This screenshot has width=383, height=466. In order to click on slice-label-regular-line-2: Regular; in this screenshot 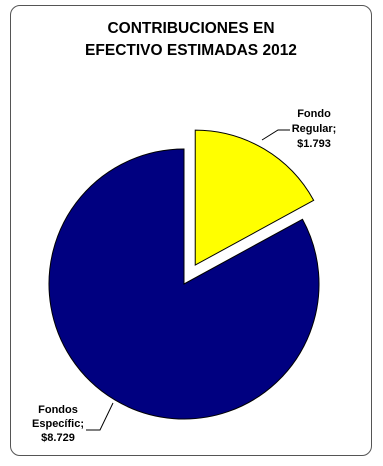, I will do `click(314, 129)`.